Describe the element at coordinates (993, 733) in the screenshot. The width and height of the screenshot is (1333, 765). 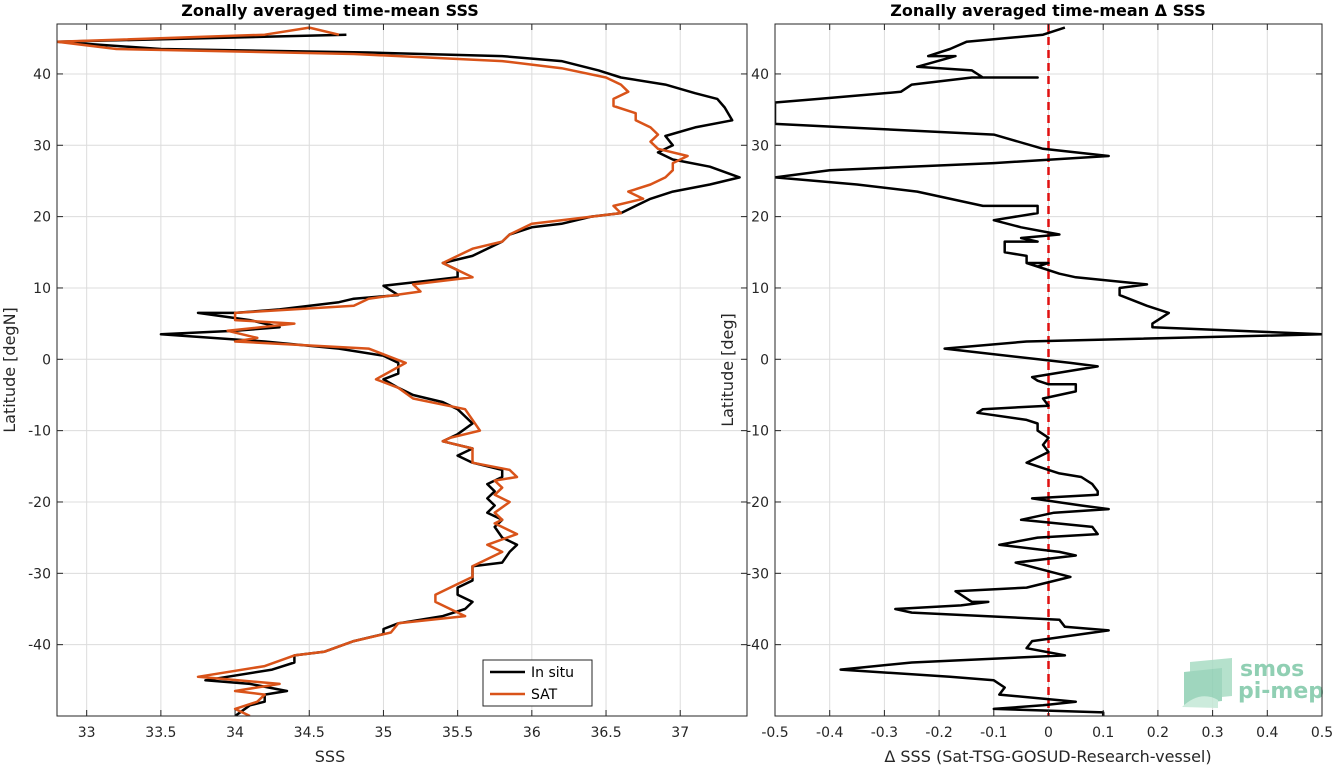
I see `x-tick-label: -0.1` at that location.